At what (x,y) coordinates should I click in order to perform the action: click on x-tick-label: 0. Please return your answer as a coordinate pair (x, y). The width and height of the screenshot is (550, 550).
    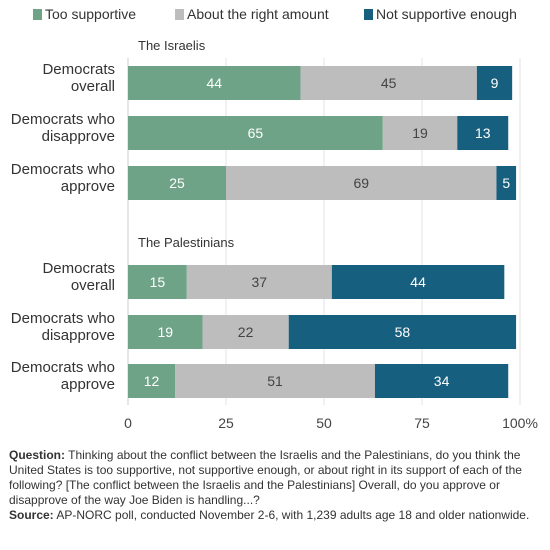
    Looking at the image, I should click on (128, 423).